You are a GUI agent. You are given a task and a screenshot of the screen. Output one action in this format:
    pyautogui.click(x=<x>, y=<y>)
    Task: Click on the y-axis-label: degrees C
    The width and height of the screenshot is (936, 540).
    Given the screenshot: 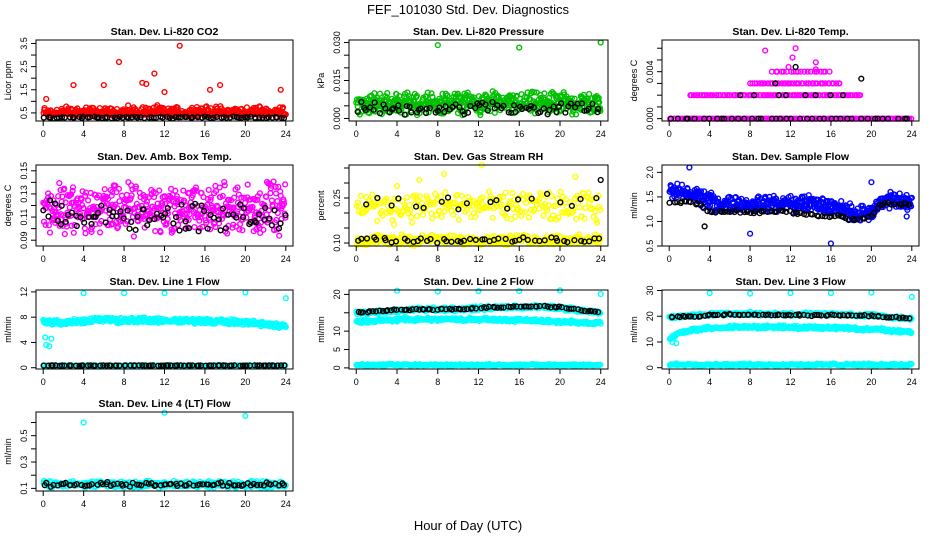 What is the action you would take?
    pyautogui.click(x=634, y=80)
    